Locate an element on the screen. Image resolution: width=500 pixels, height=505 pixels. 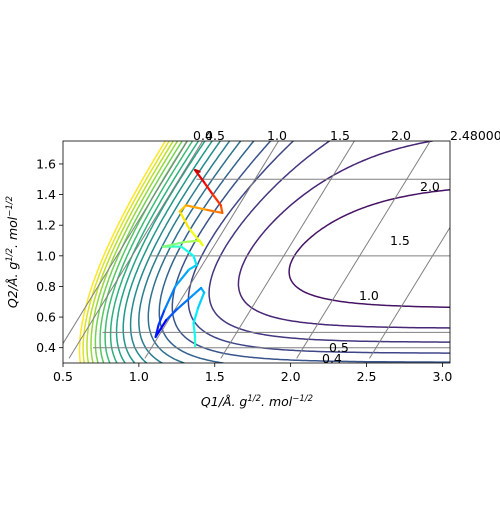
y-tick-label: 0.6 is located at coordinates (46, 317).